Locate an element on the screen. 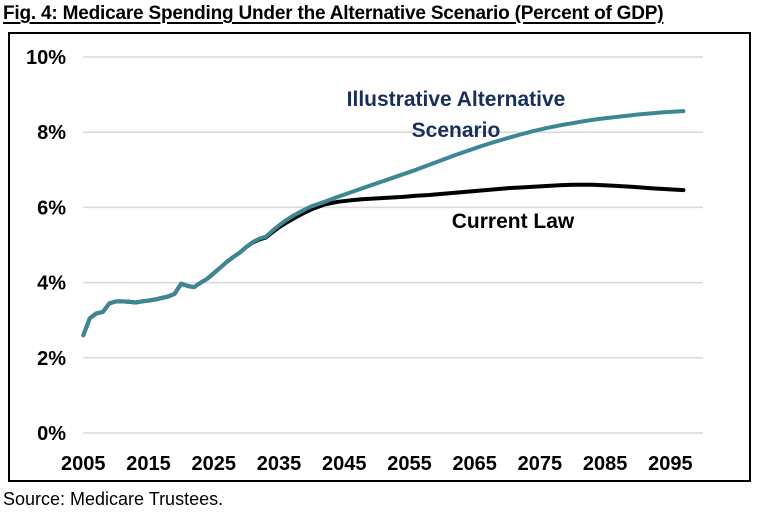 The width and height of the screenshot is (776, 518). annotation-alternative-line2: Scenario is located at coordinates (456, 130).